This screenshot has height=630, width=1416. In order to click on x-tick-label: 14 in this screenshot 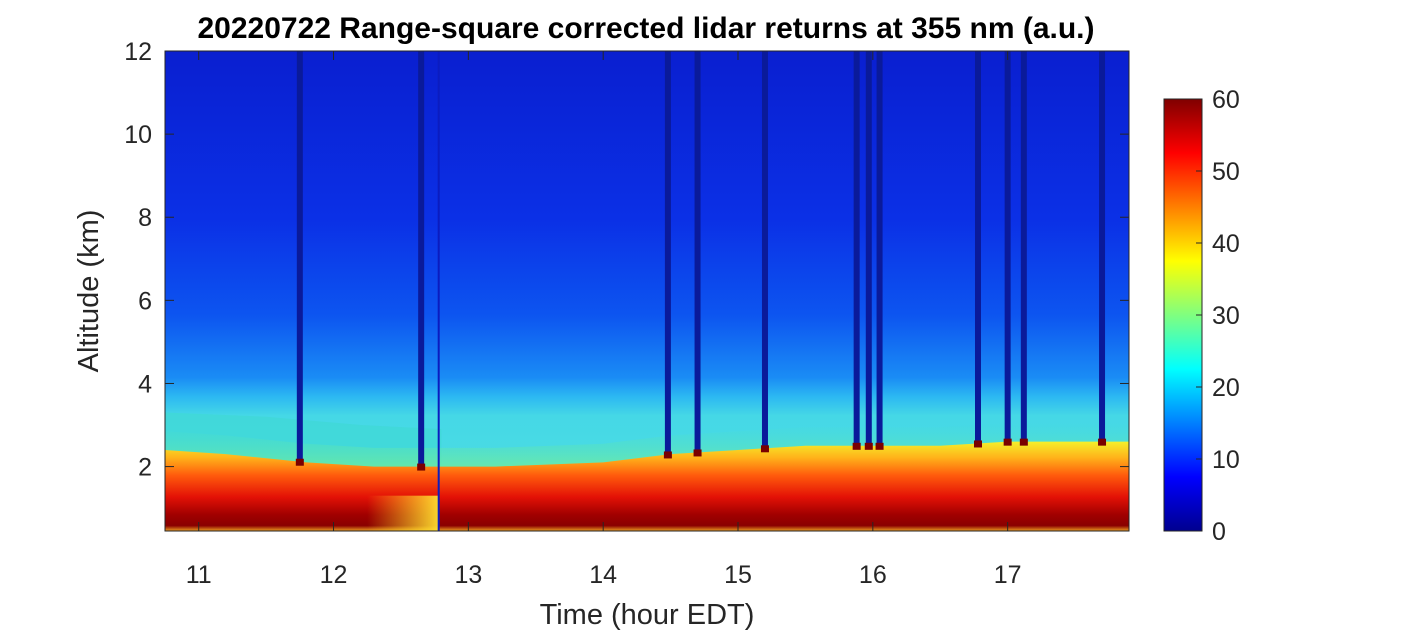, I will do `click(603, 575)`.